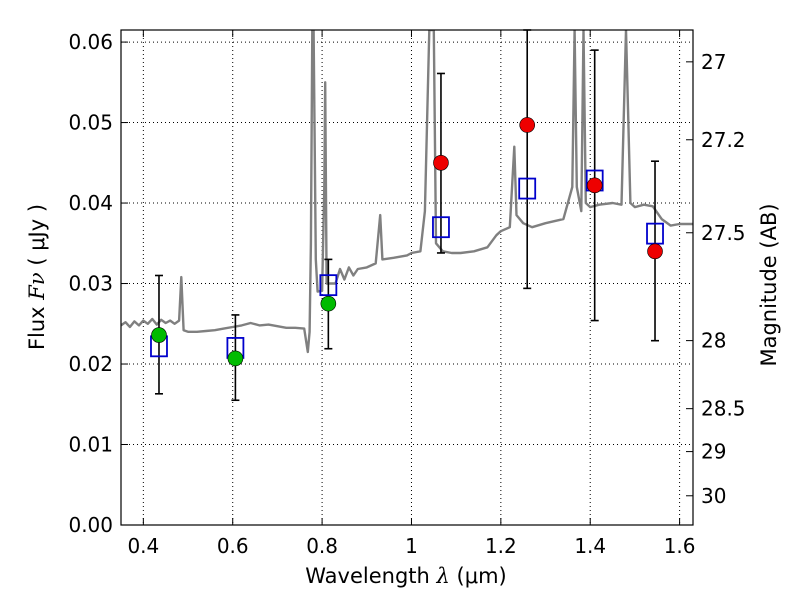 This screenshot has height=600, width=800. I want to click on x-tick-label: 0.6, so click(233, 546).